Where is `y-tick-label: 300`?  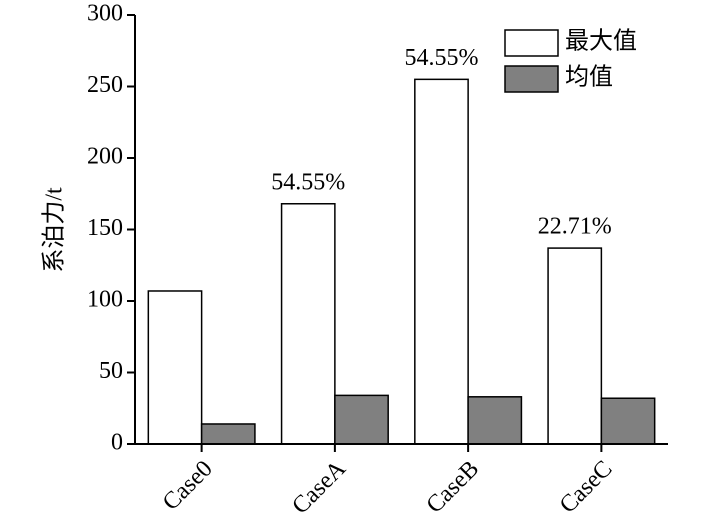 y-tick-label: 300 is located at coordinates (105, 14).